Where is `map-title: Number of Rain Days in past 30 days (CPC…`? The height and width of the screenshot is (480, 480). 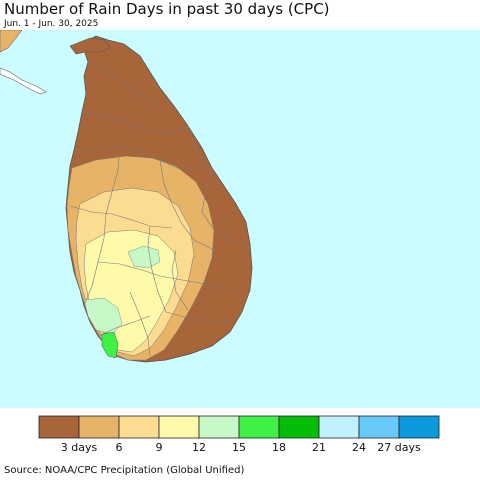
map-title: Number of Rain Days in past 30 days (CPC… is located at coordinates (167, 9).